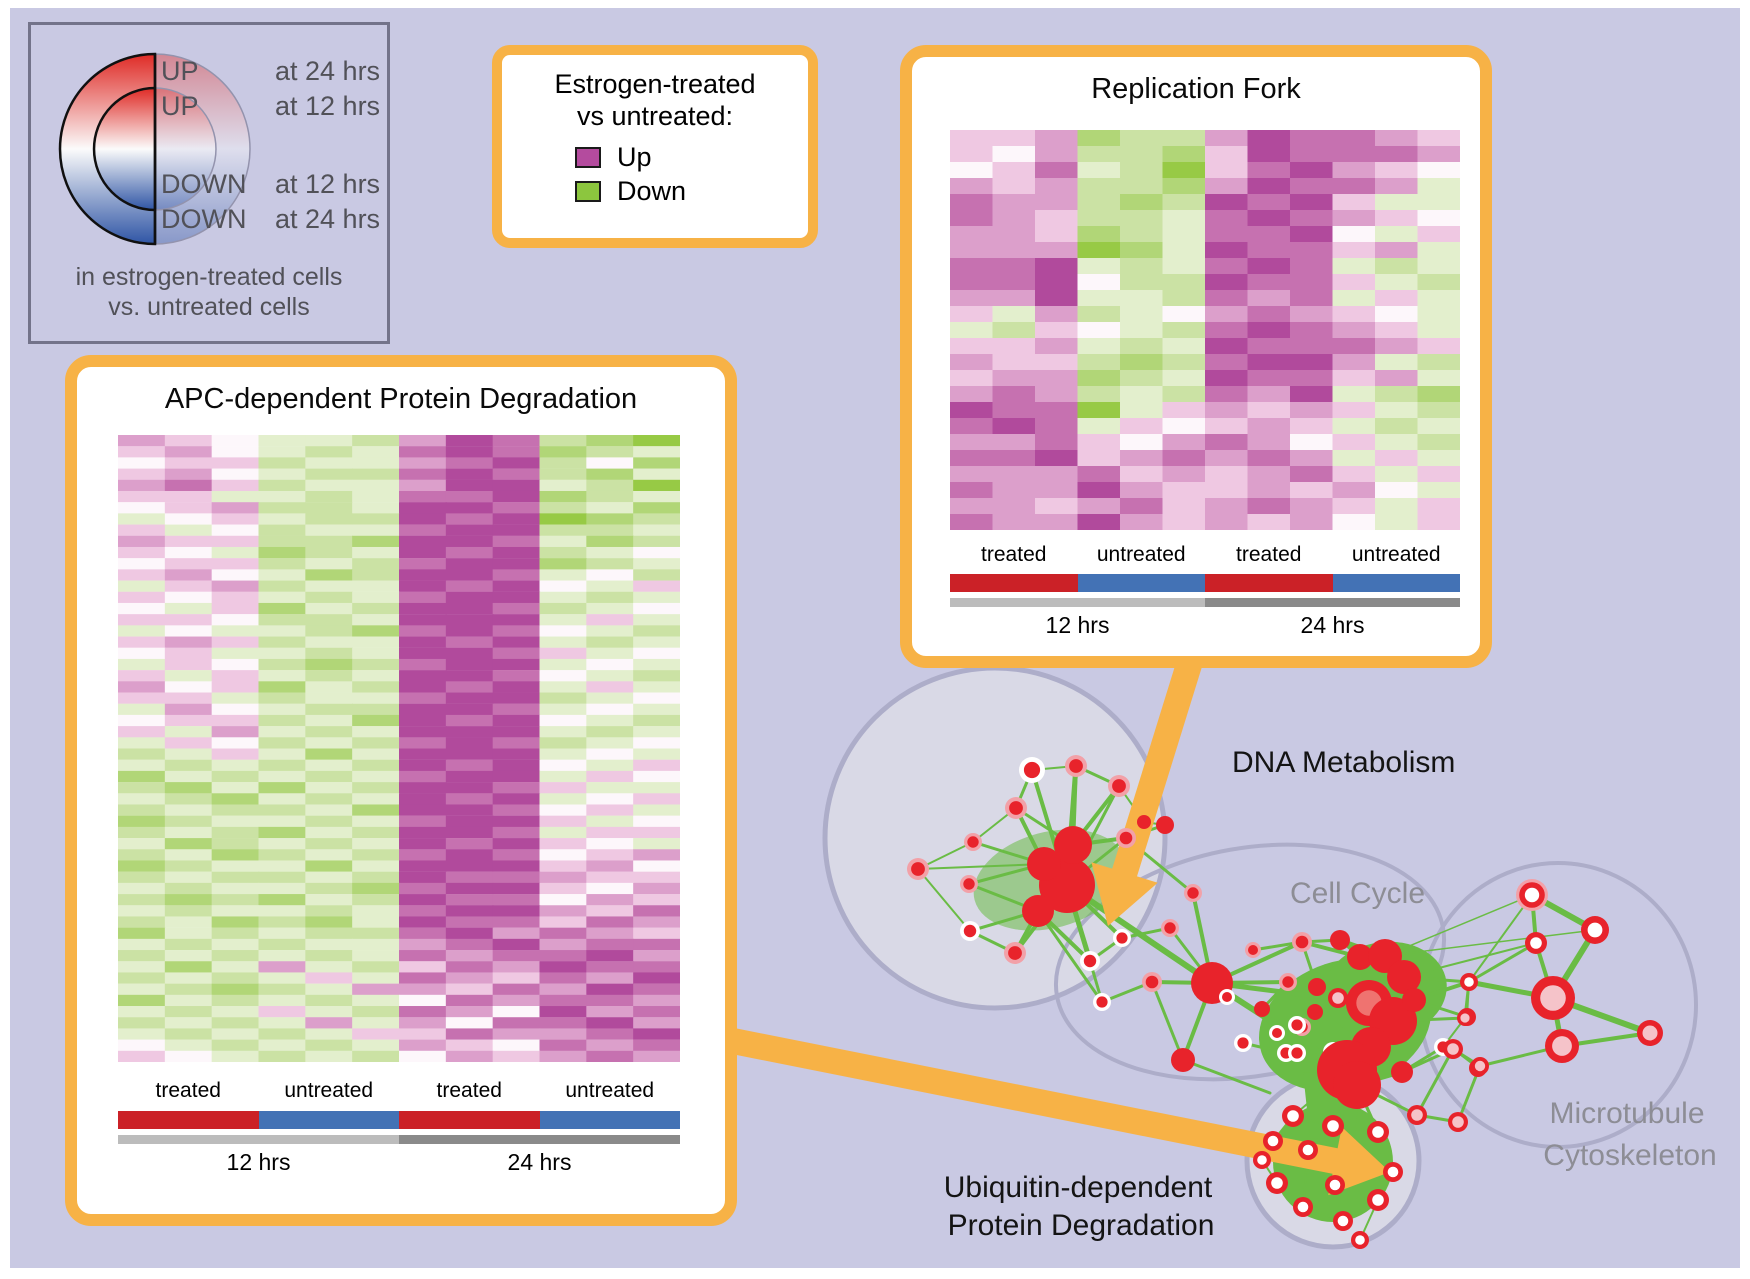 The image size is (1750, 1279). I want to click on ring-time-label: at 12 hrs, so click(327, 184).